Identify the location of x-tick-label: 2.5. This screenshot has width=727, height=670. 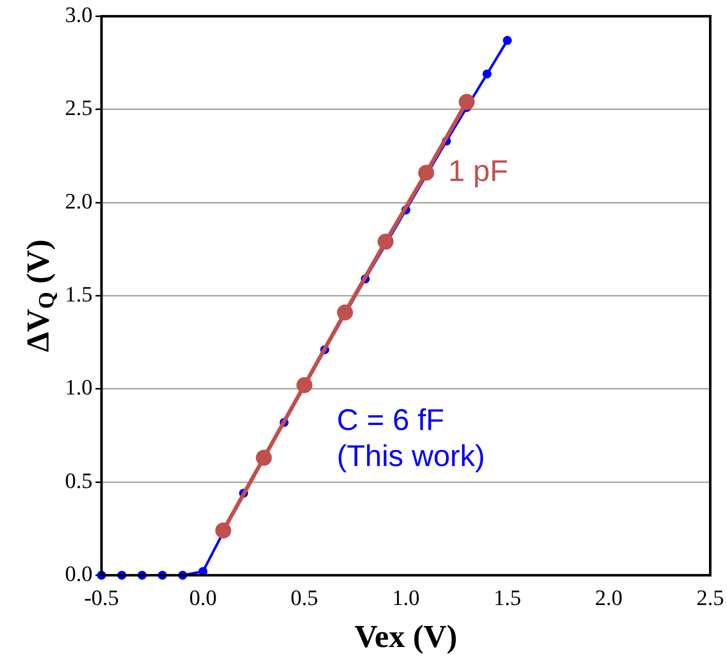
(710, 597).